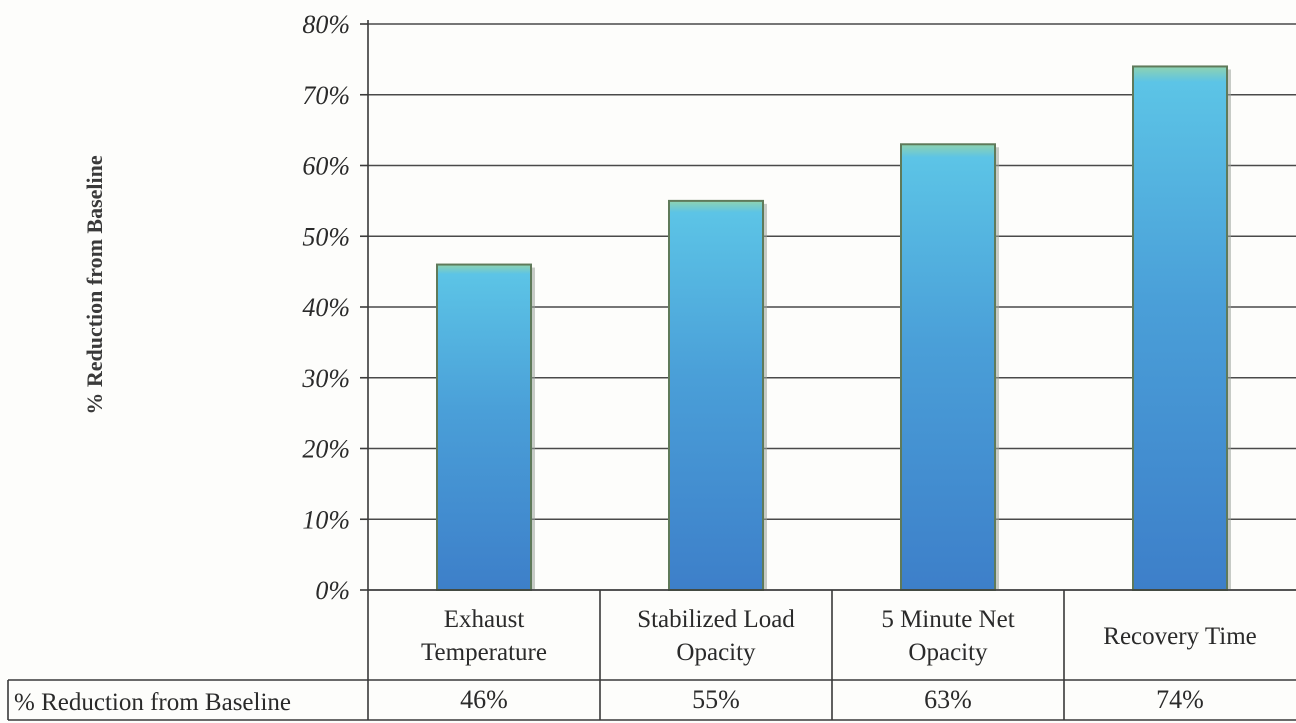 The height and width of the screenshot is (723, 1296). I want to click on x-category-label: Exhaust, so click(484, 619).